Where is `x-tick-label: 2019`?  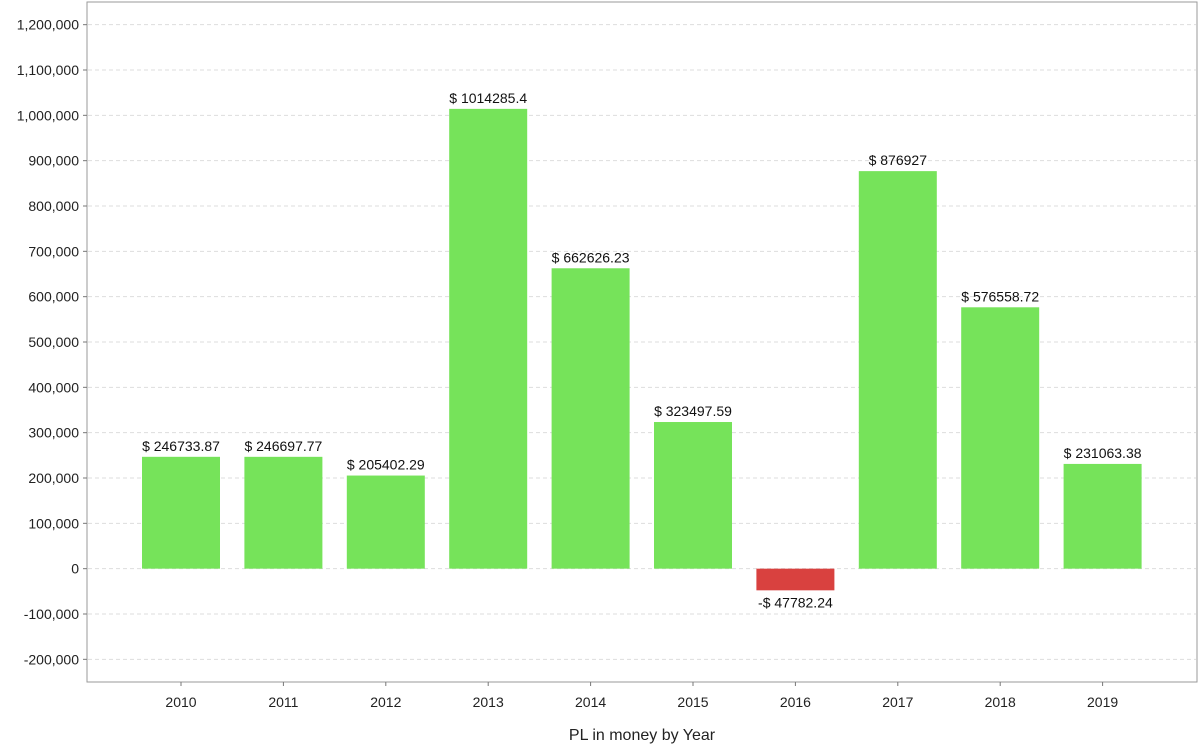
x-tick-label: 2019 is located at coordinates (1102, 702).